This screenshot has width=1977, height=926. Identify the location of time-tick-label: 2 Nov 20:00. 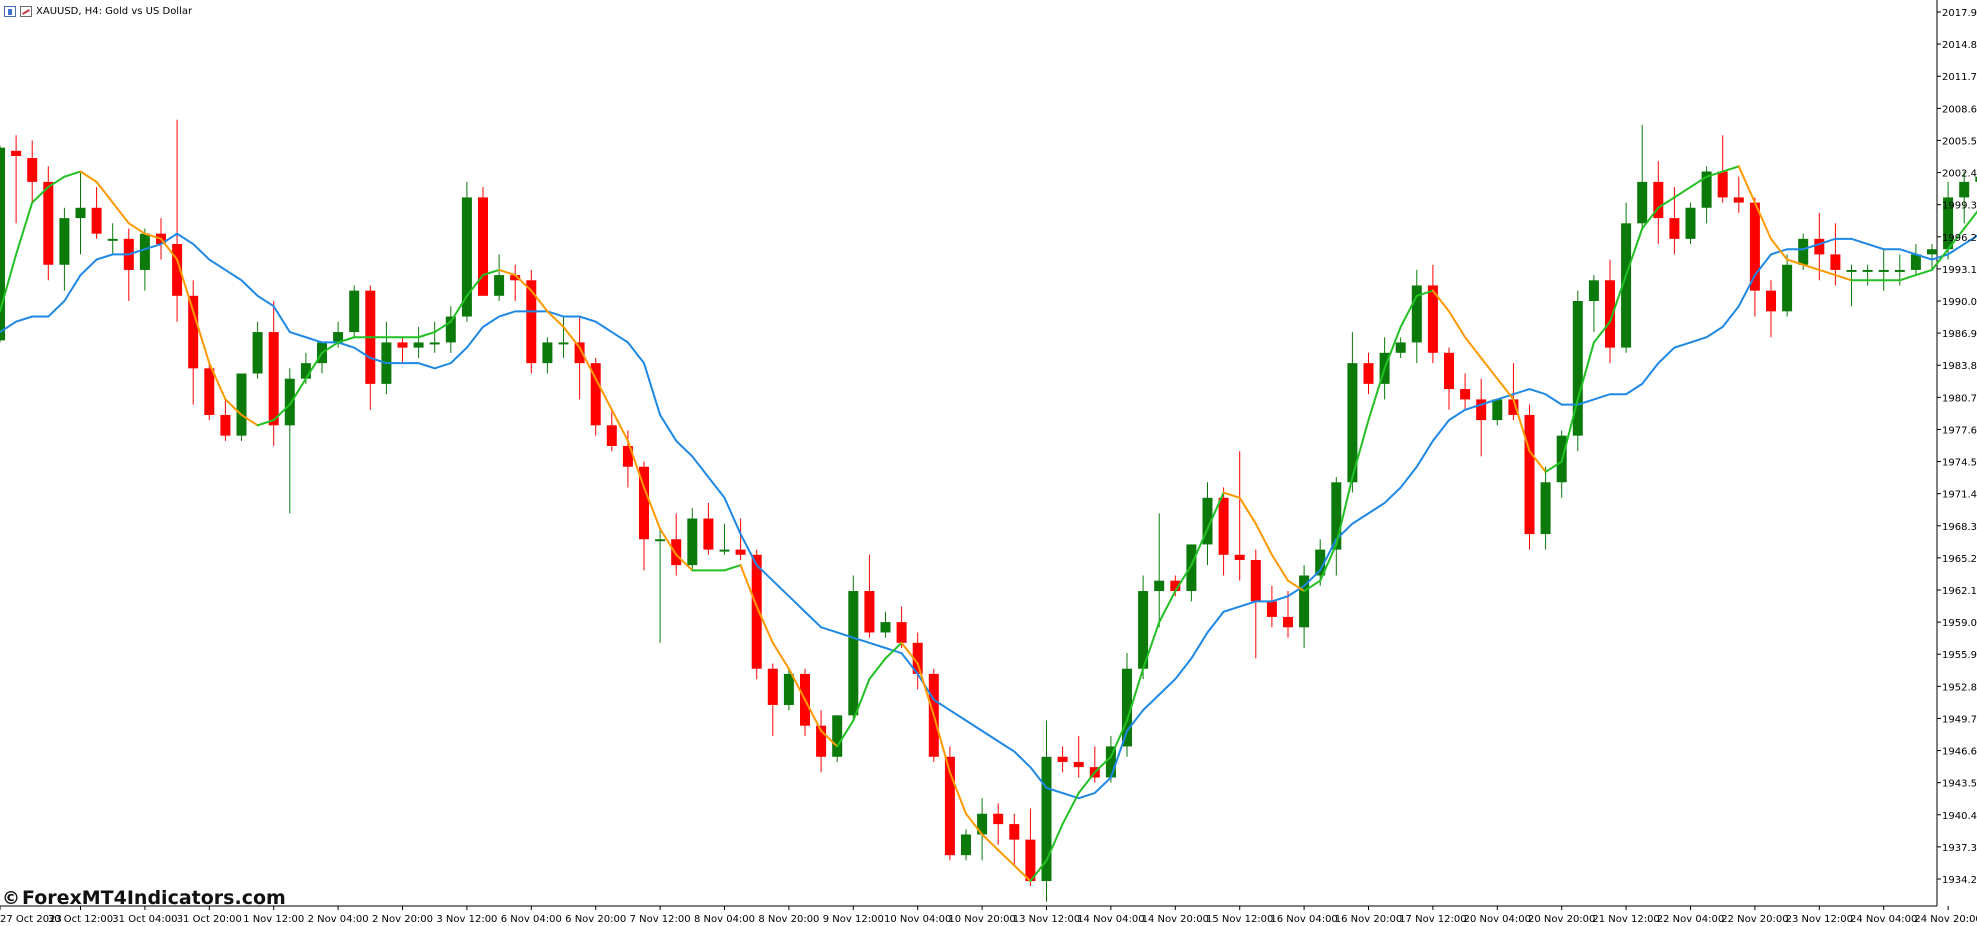
(402, 919).